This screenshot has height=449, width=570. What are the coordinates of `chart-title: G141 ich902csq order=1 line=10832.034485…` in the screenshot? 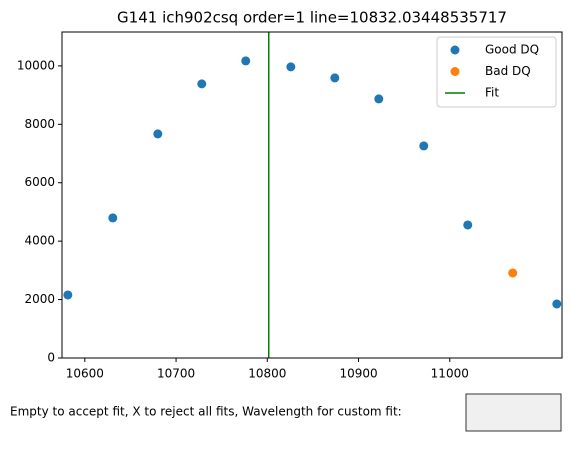 It's located at (312, 18).